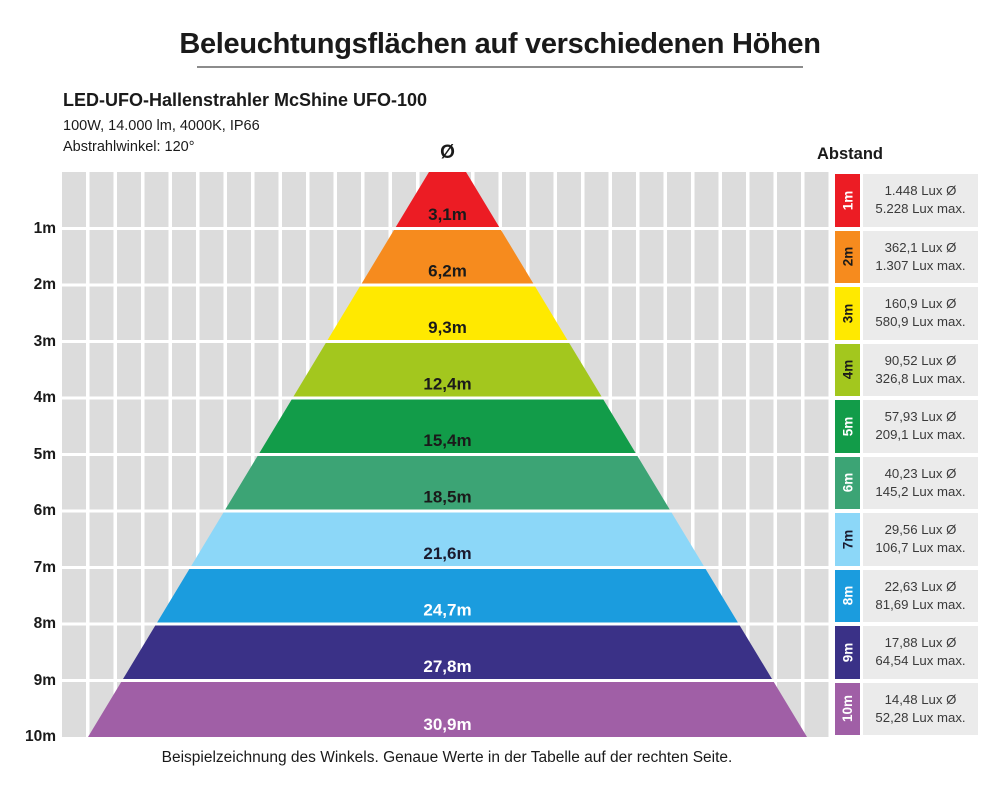 The width and height of the screenshot is (1000, 794). Describe the element at coordinates (447, 666) in the screenshot. I see `band-diameter-label: 27,8m` at that location.